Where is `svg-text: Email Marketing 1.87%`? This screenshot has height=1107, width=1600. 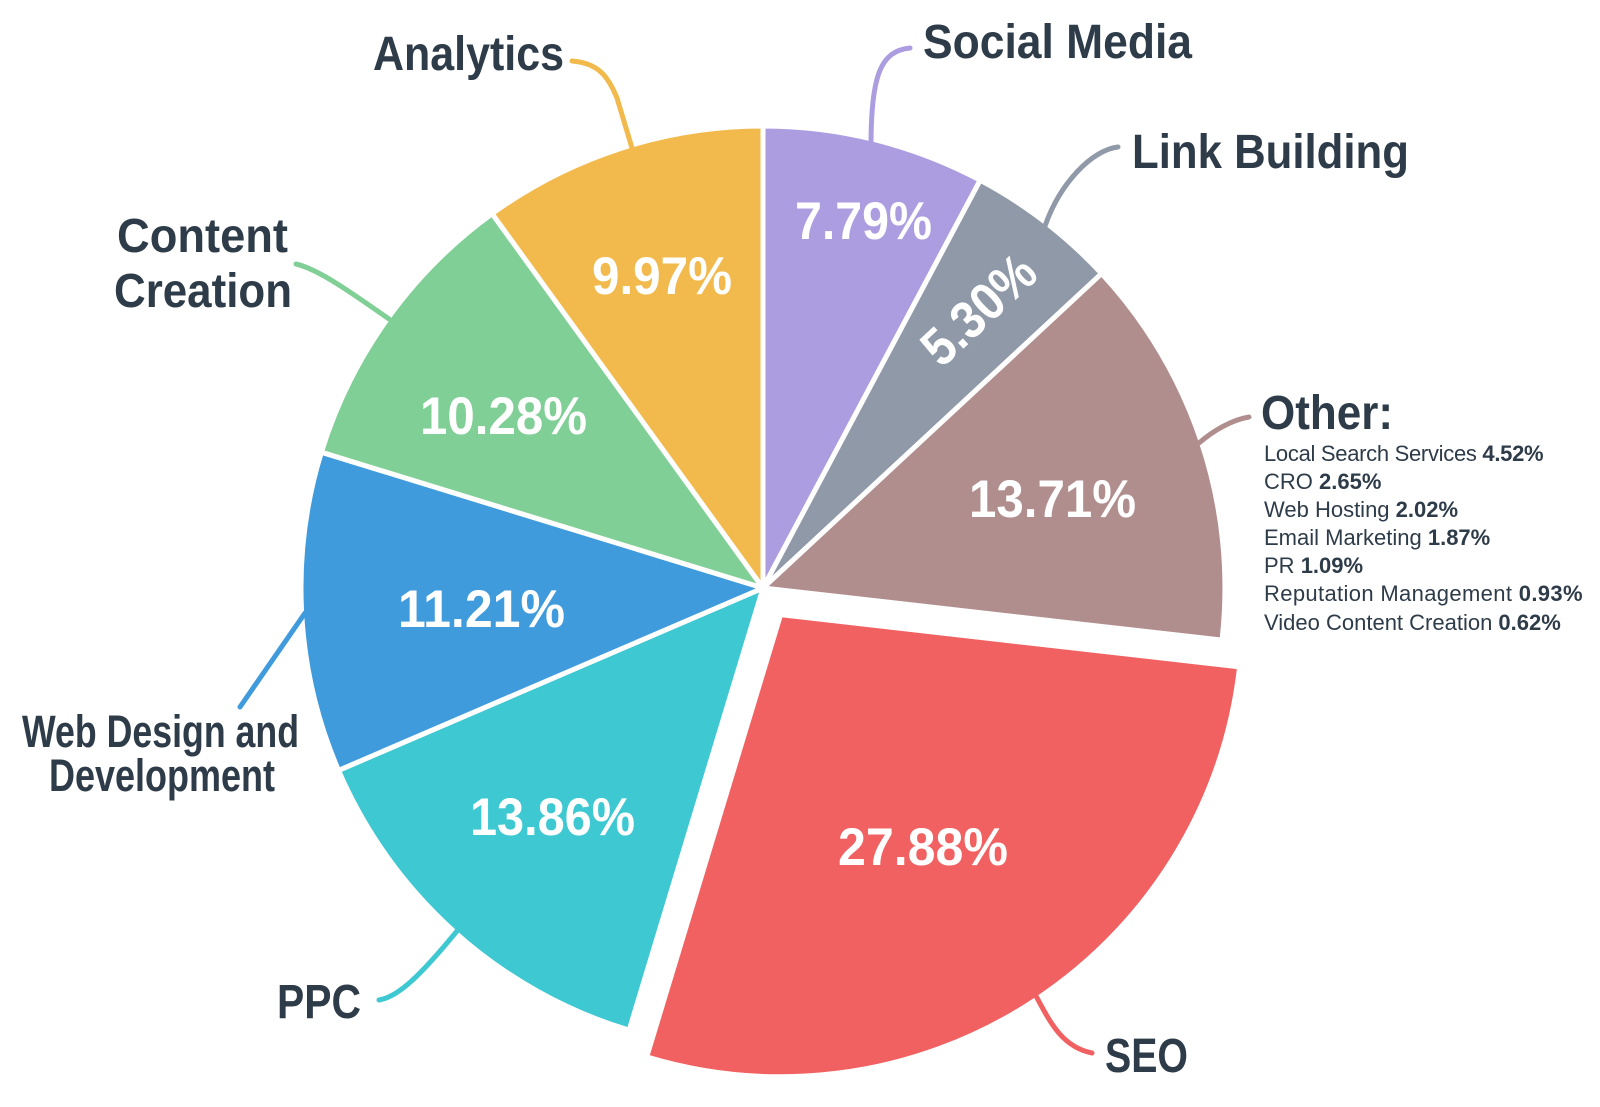 svg-text: Email Marketing 1.87% is located at coordinates (1377, 537).